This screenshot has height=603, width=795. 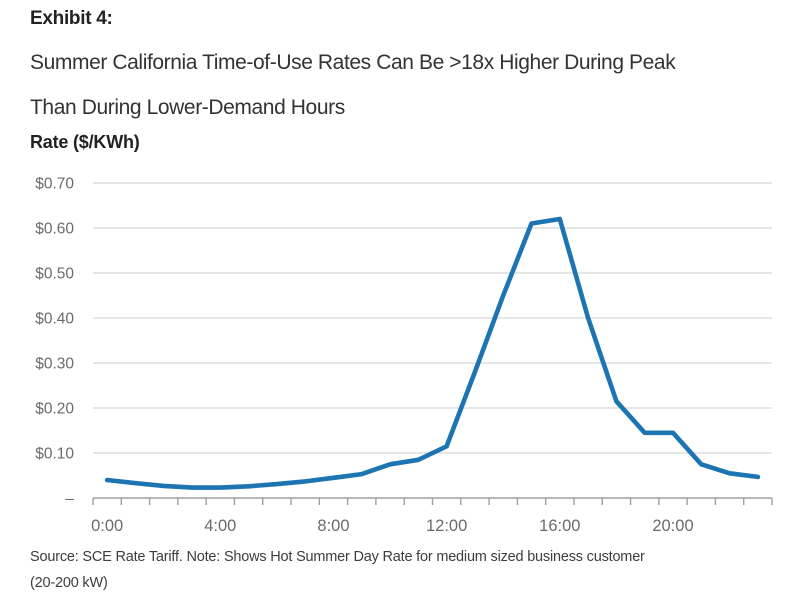 I want to click on y-axis-title: Rate ($/KWh), so click(x=85, y=142).